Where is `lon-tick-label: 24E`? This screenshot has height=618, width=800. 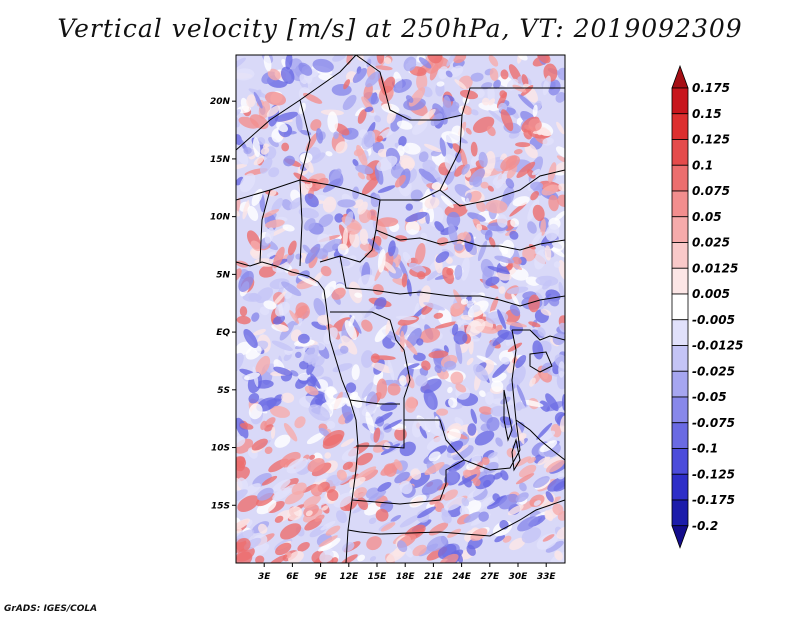 lon-tick-label: 24E is located at coordinates (462, 577).